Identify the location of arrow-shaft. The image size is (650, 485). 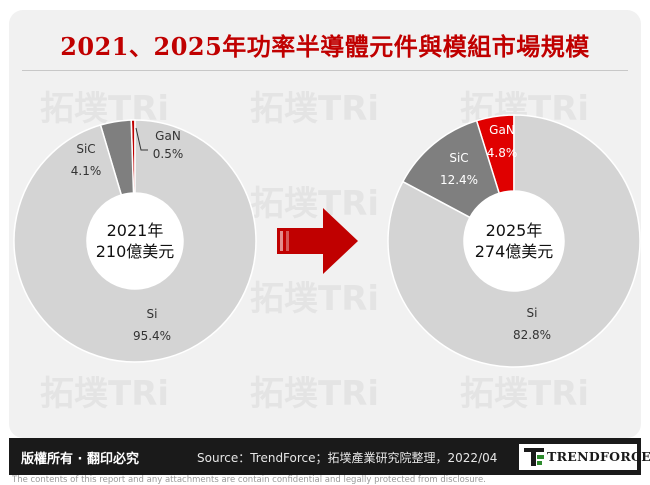
(300, 241).